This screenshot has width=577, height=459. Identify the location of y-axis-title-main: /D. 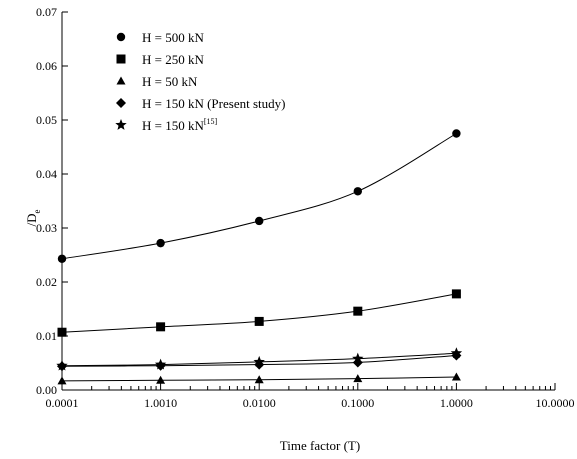
(31, 220).